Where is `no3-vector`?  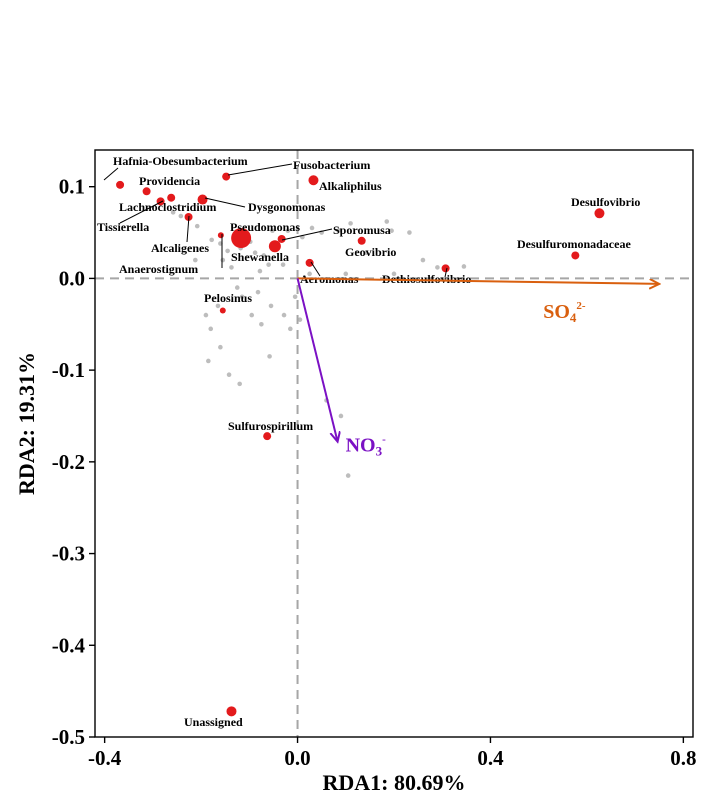
no3-vector is located at coordinates (317, 359).